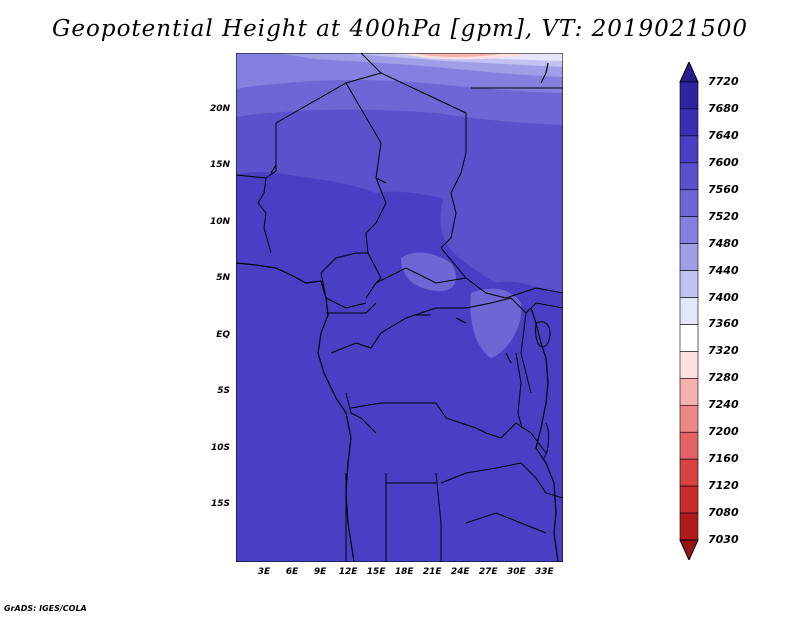 This screenshot has width=800, height=618. Describe the element at coordinates (723, 378) in the screenshot. I see `colorbar-level-label: 7280` at that location.